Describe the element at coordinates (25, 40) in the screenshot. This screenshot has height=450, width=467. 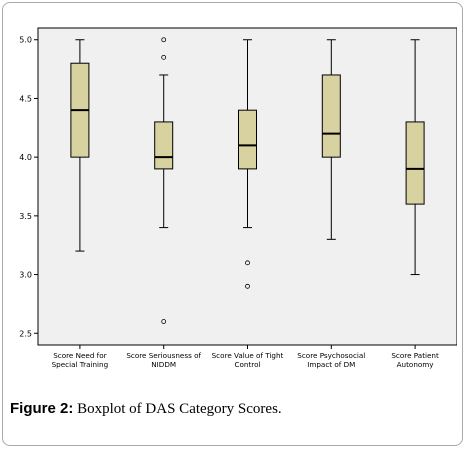
I see `y-tick-label: 5.0` at that location.